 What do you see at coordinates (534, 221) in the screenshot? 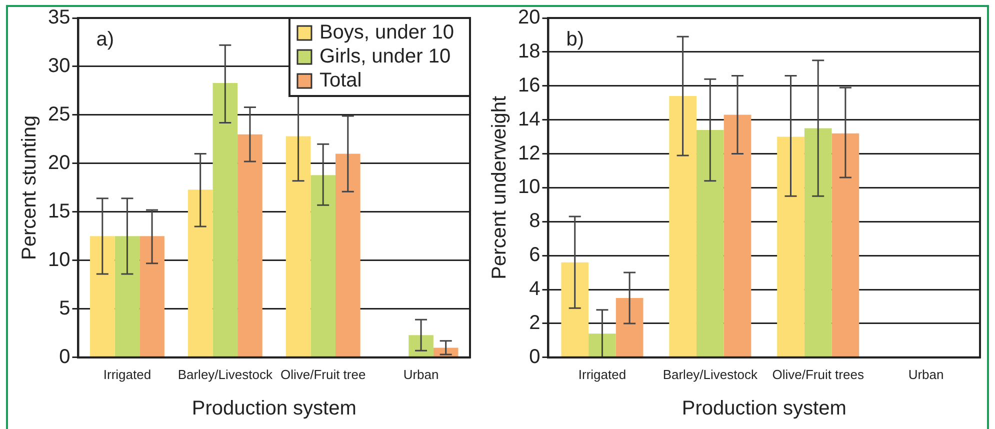
I see `y-tick-label: 8` at bounding box center [534, 221].